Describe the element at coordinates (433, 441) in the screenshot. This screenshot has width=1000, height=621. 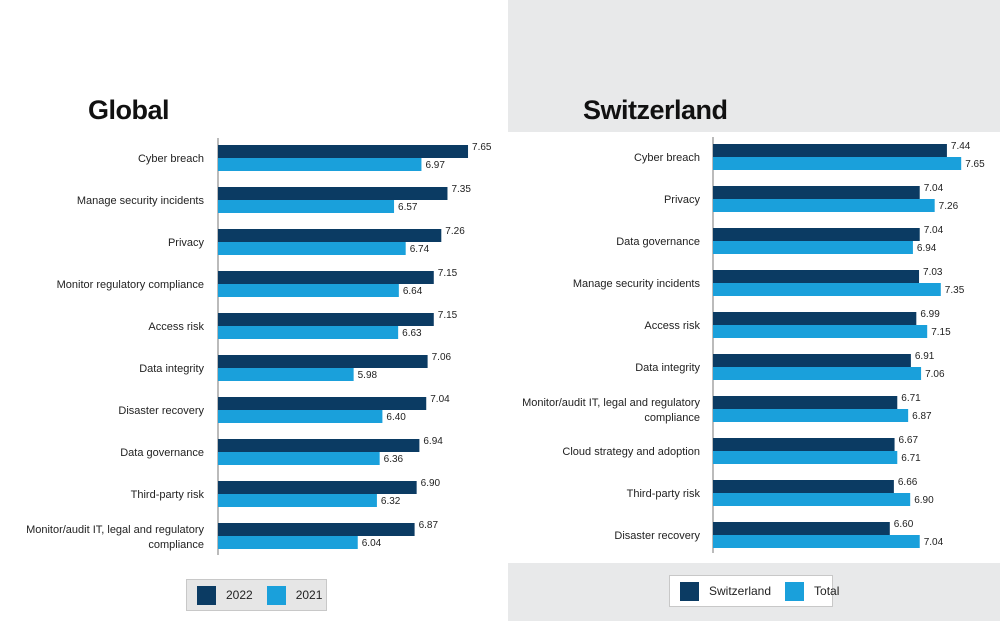
I see `data-label-2022-data-governance: 6.94` at that location.